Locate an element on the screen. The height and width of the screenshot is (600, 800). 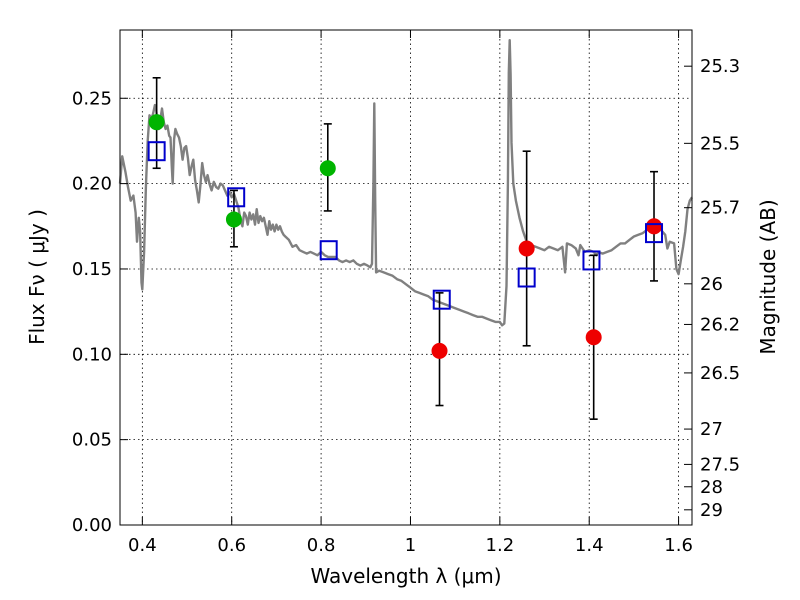
y2-tick-label: 25.3 is located at coordinates (720, 66).